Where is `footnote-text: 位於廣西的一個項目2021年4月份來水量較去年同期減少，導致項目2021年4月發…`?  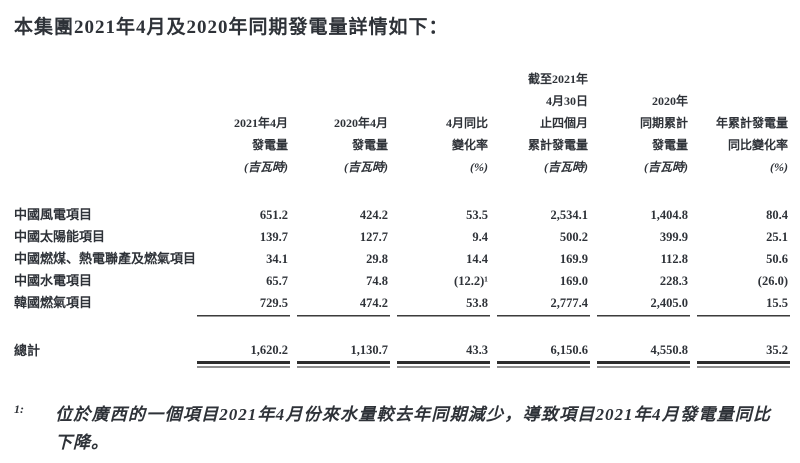
footnote-text: 位於廣西的一個項目2021年4月份來水量較去年同期減少，導致項目2021年4月發… is located at coordinates (413, 428).